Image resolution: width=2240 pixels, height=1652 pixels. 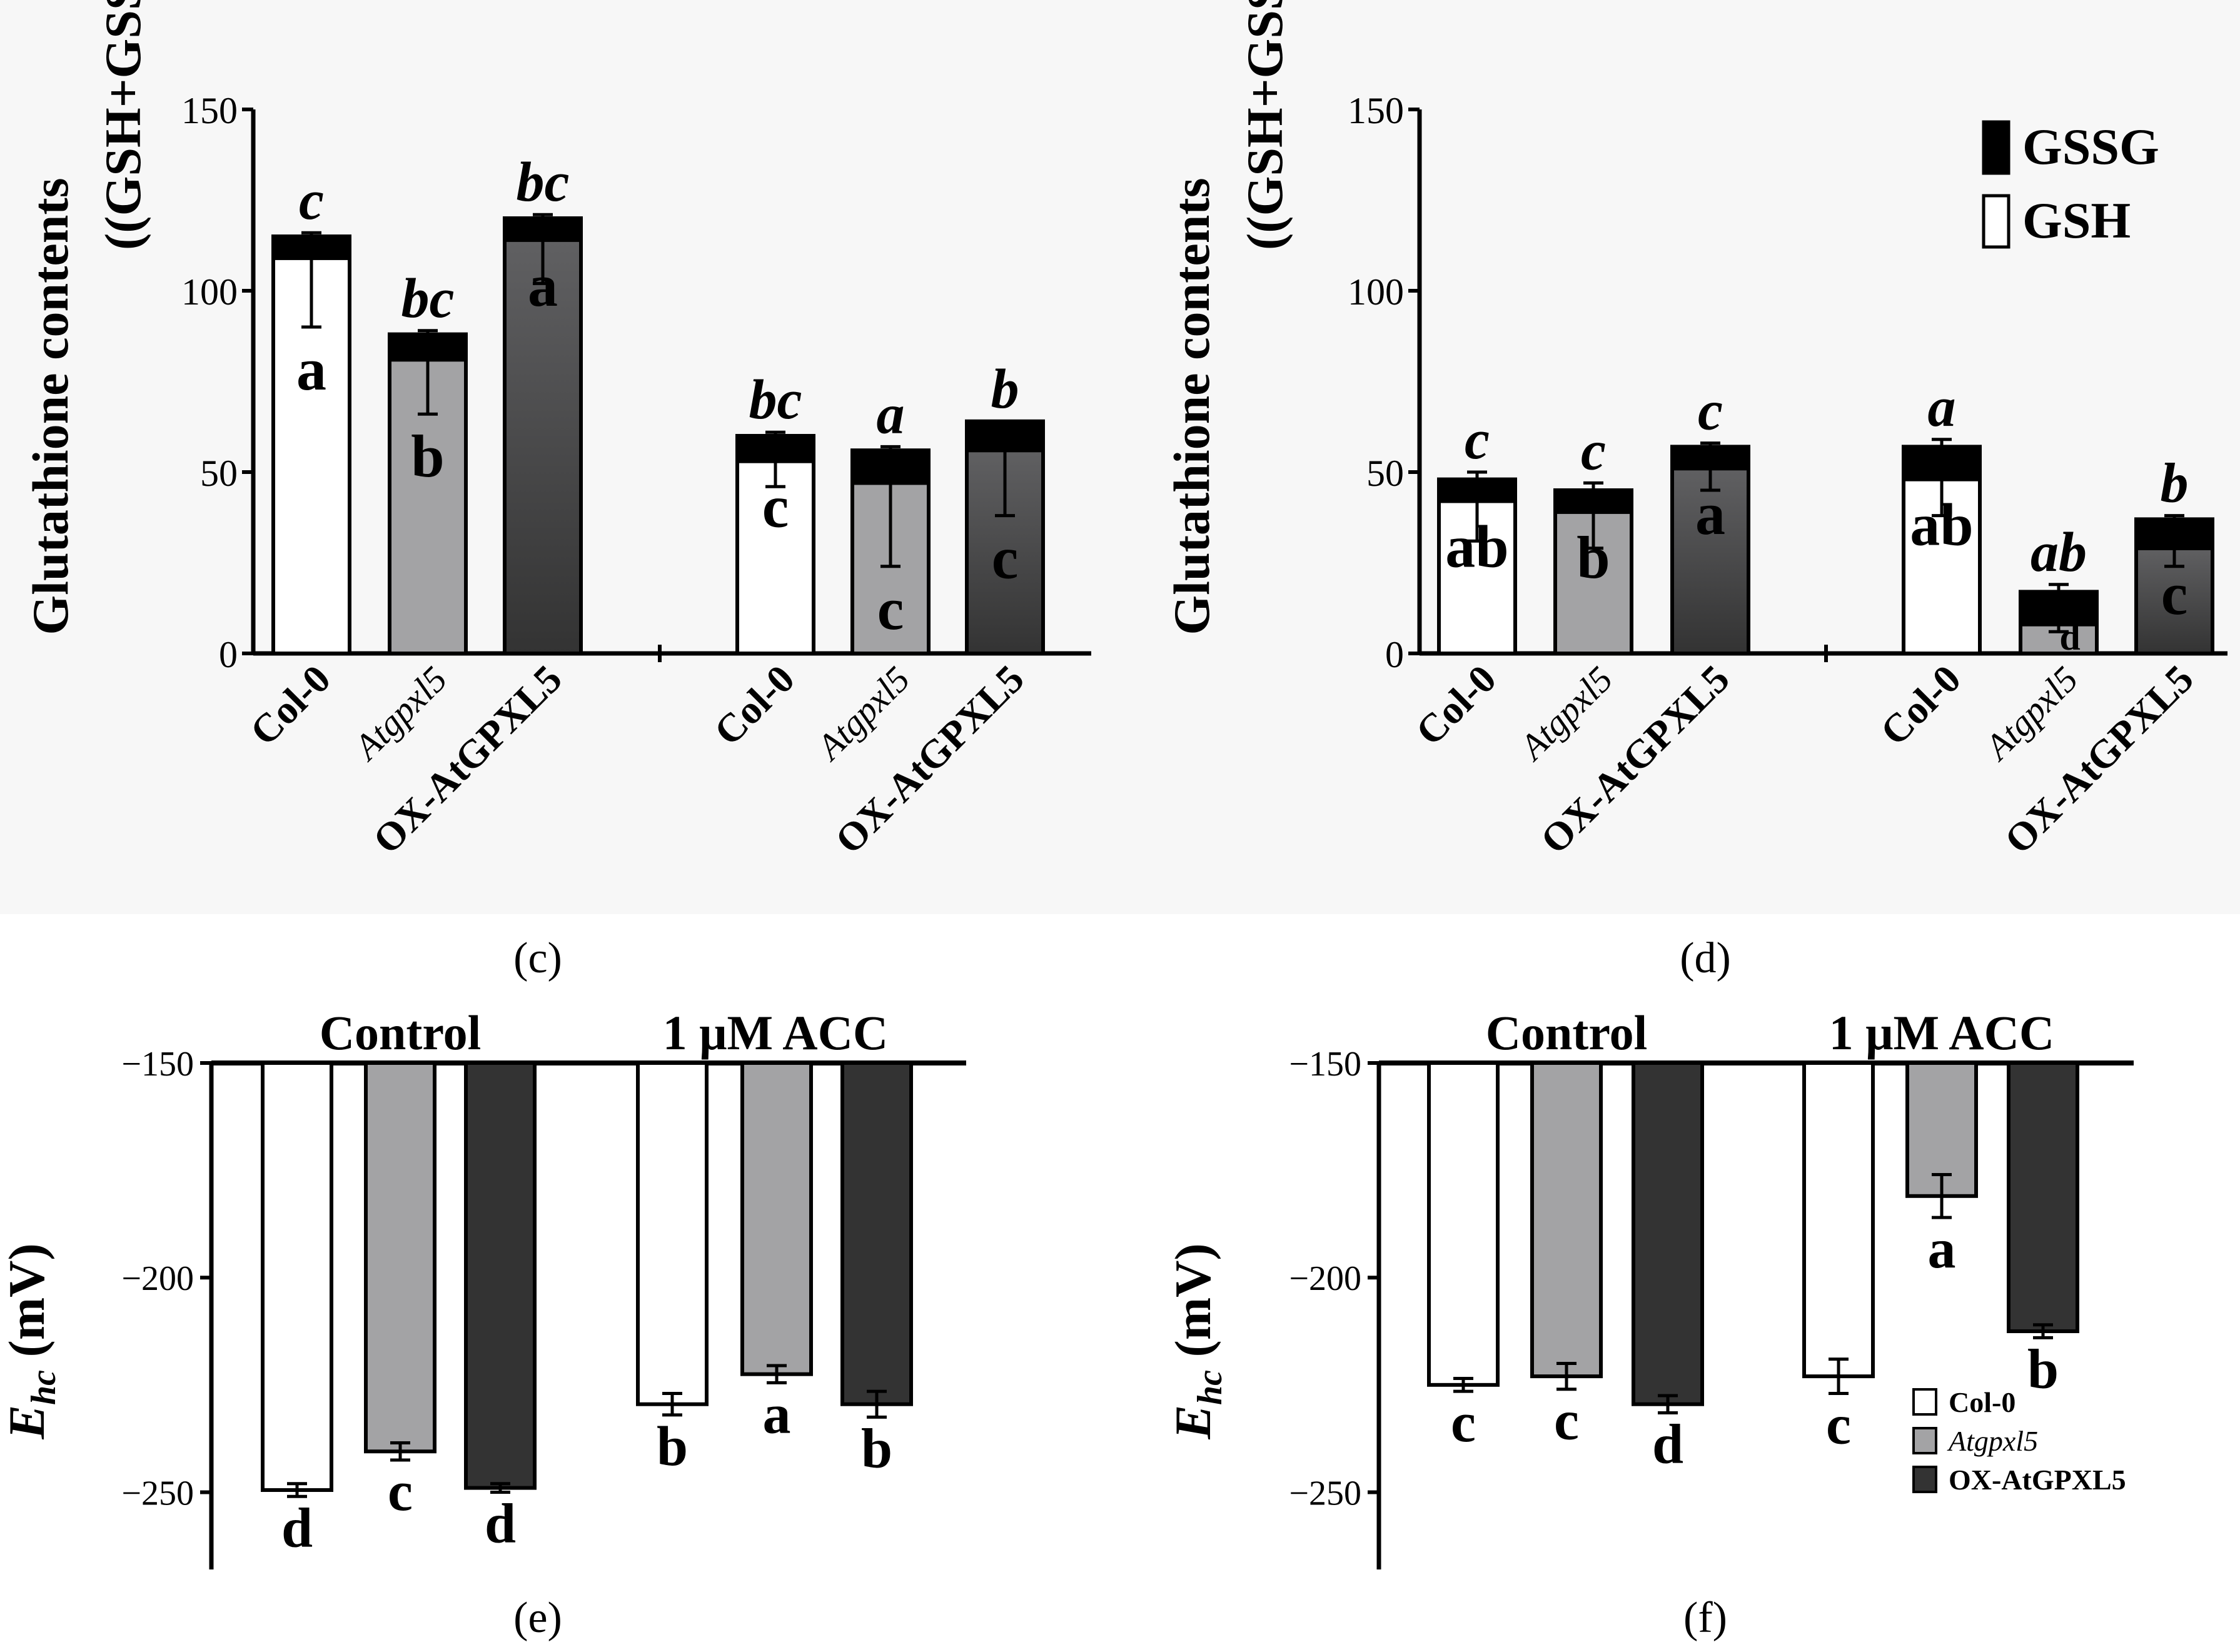 What do you see at coordinates (2076, 220) in the screenshot?
I see `legend-label-gsh: GSH` at bounding box center [2076, 220].